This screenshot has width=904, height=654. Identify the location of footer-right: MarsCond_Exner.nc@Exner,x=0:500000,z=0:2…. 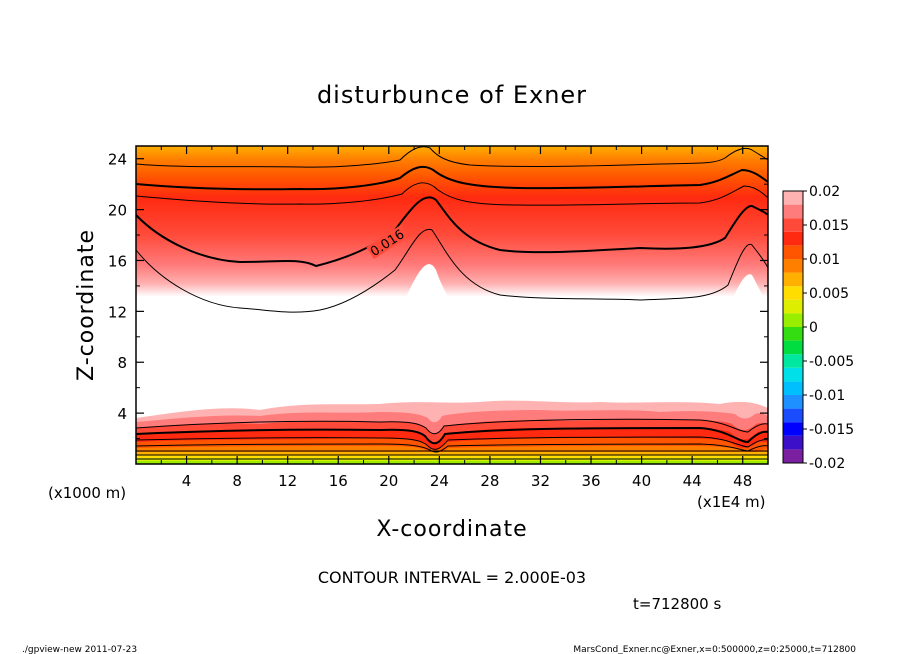
(714, 649).